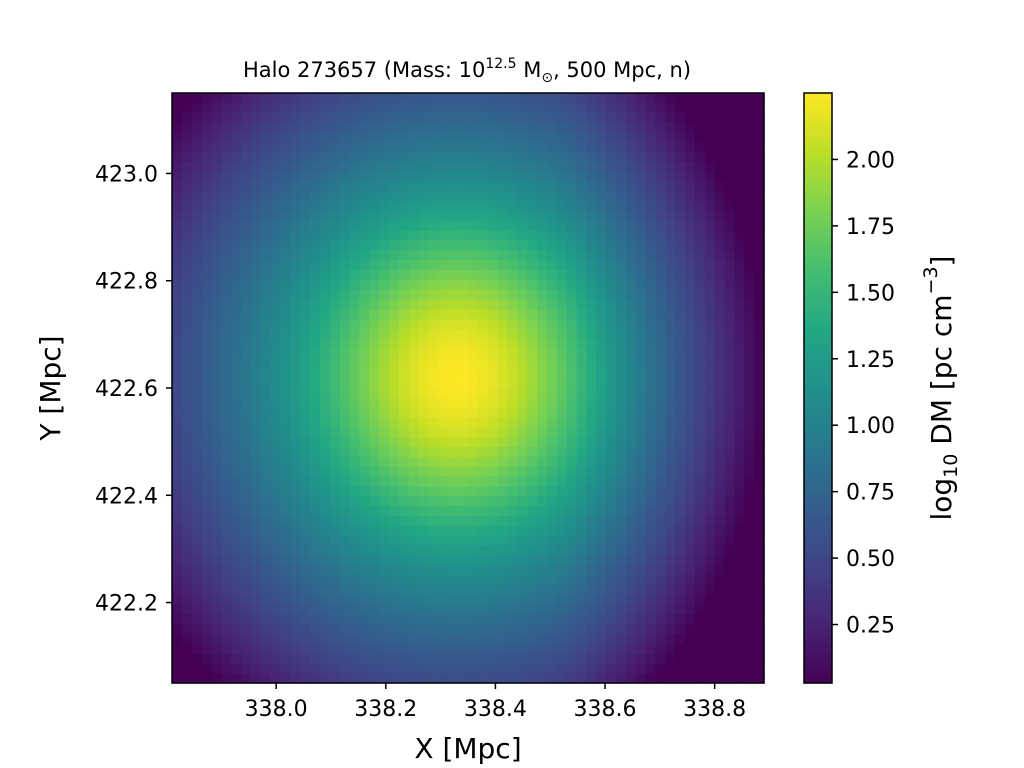 The image size is (1024, 768). Describe the element at coordinates (495, 702) in the screenshot. I see `x-axis: 338.0 338.2 338.4 338.6 338.8` at that location.